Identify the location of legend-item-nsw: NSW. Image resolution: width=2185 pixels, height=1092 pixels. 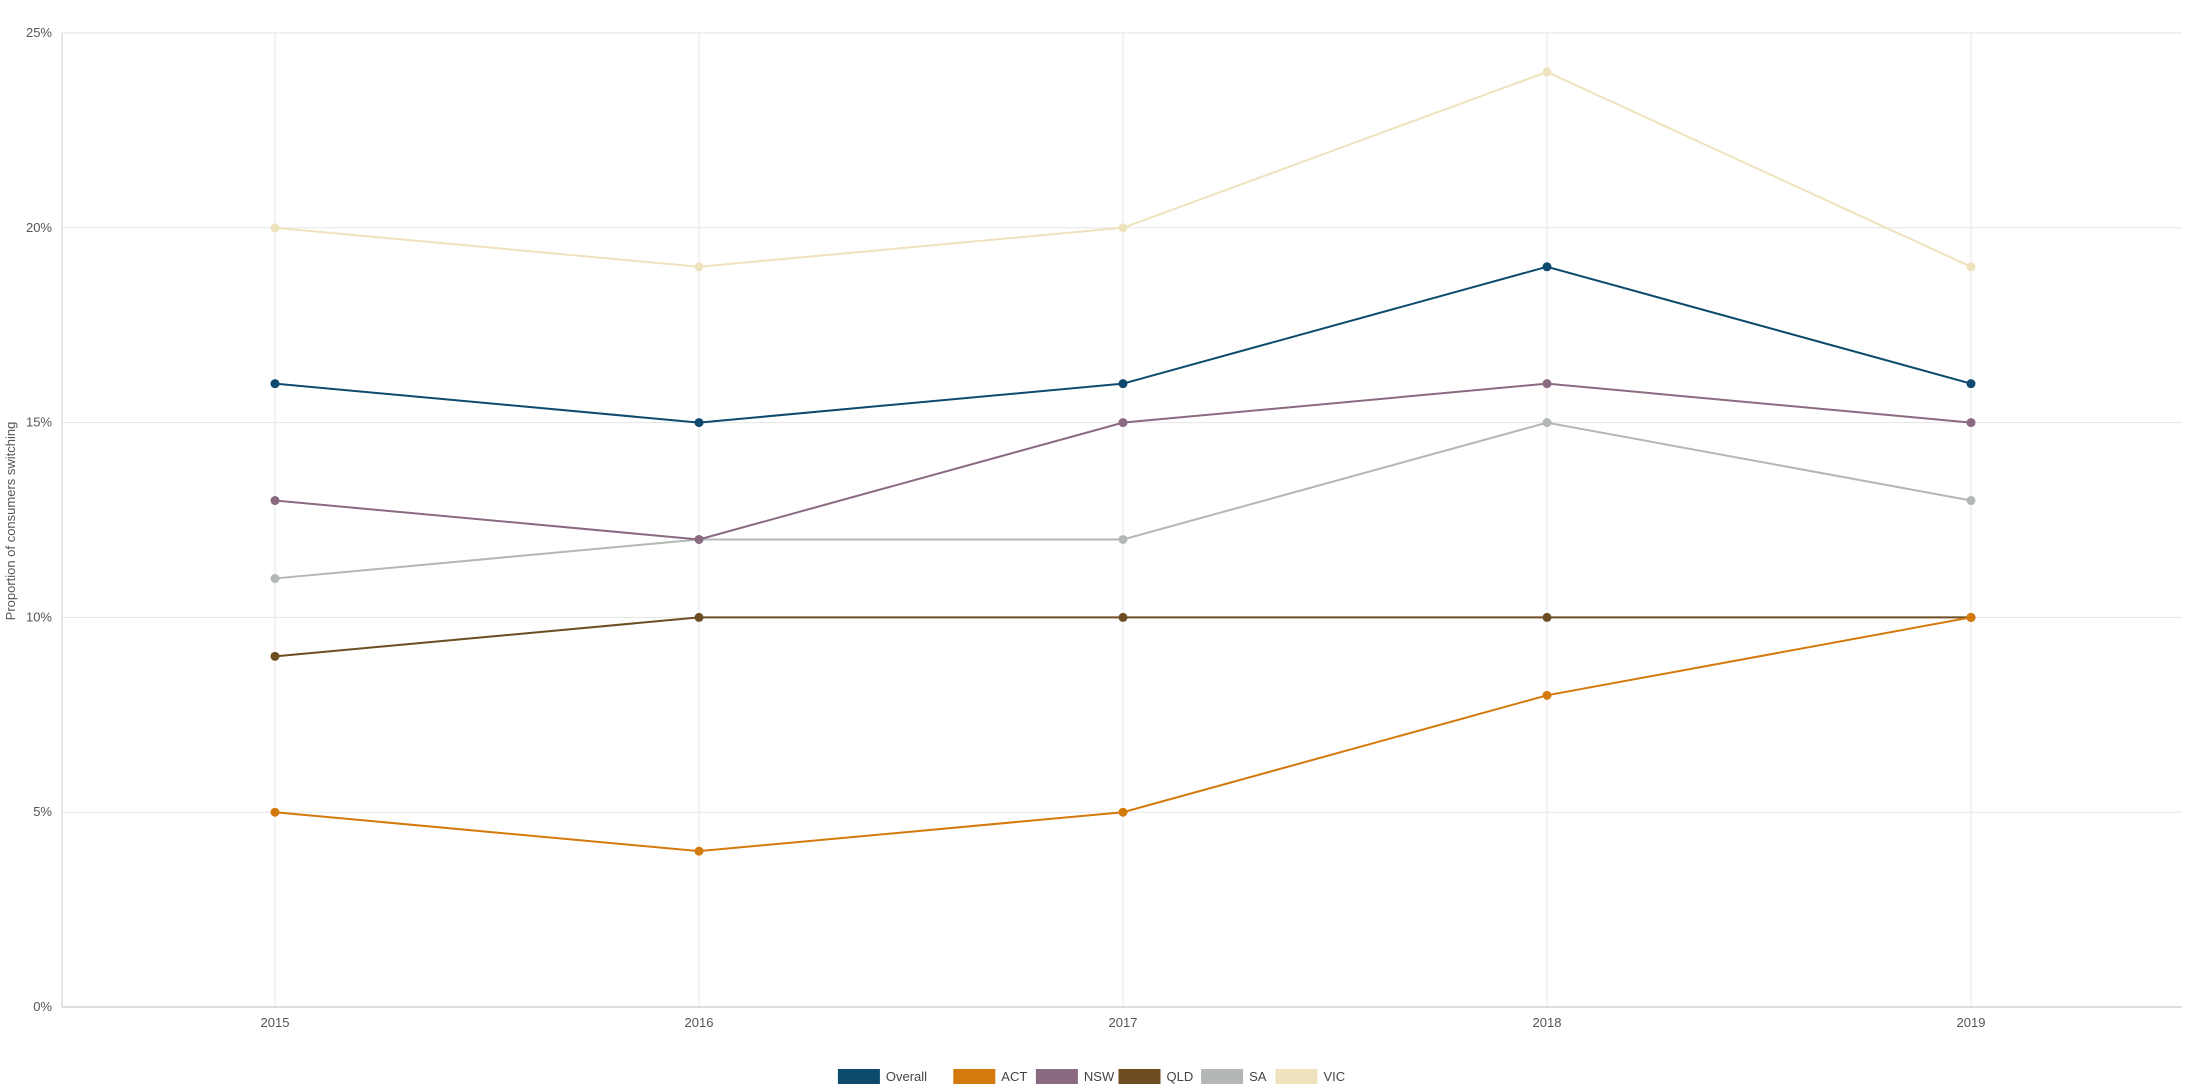
(1075, 1076).